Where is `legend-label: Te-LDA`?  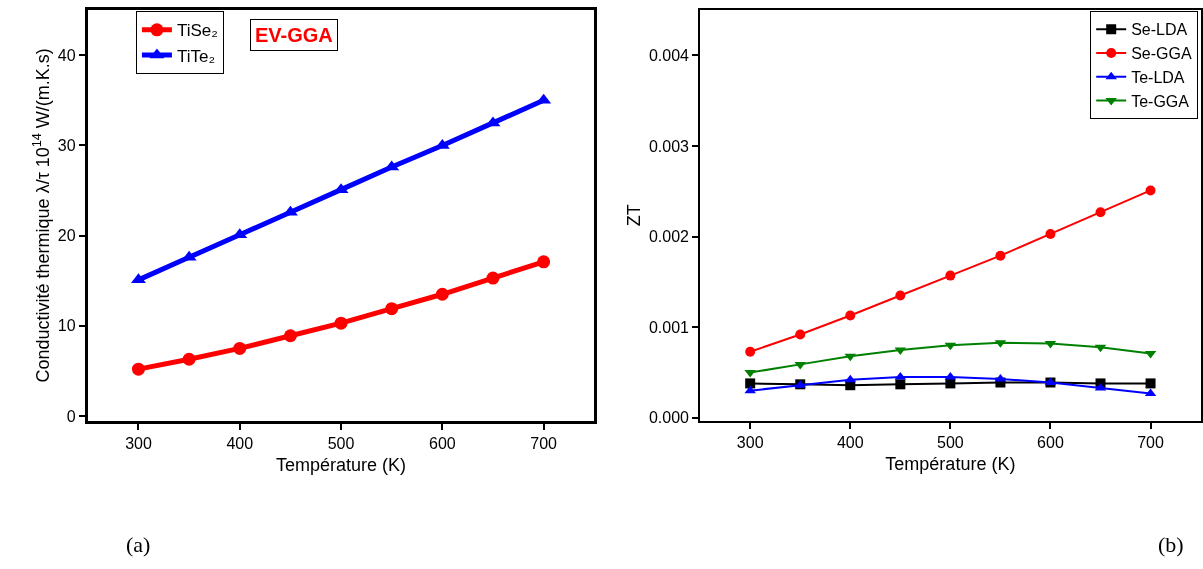 legend-label: Te-LDA is located at coordinates (1158, 77).